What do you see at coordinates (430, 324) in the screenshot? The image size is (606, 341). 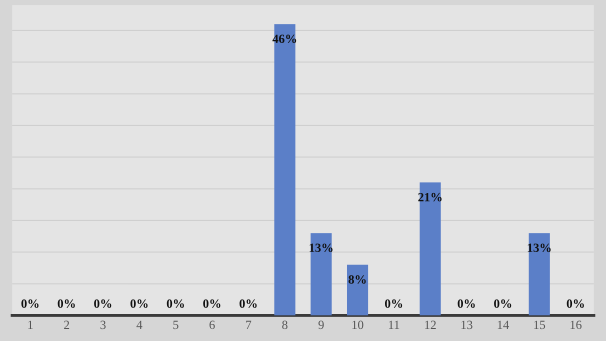 I see `x-tick-label: 12` at bounding box center [430, 324].